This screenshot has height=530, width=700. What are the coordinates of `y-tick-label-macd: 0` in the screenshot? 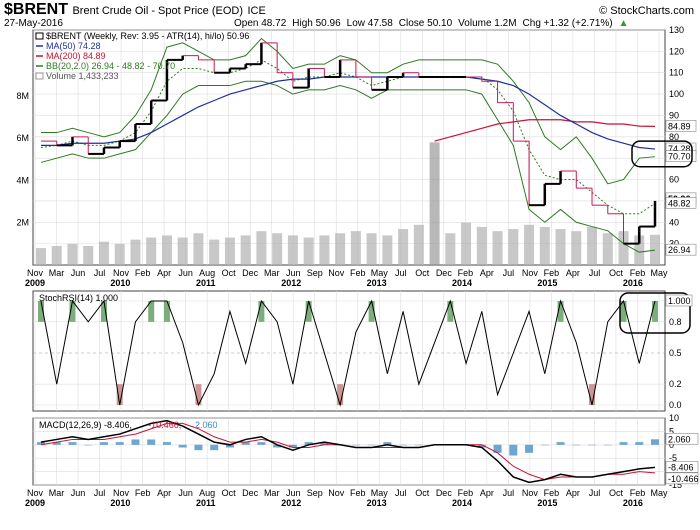 It's located at (671, 445).